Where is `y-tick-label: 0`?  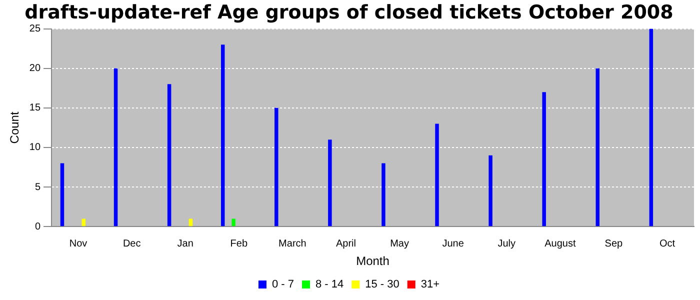
y-tick-label: 0 is located at coordinates (37, 226).